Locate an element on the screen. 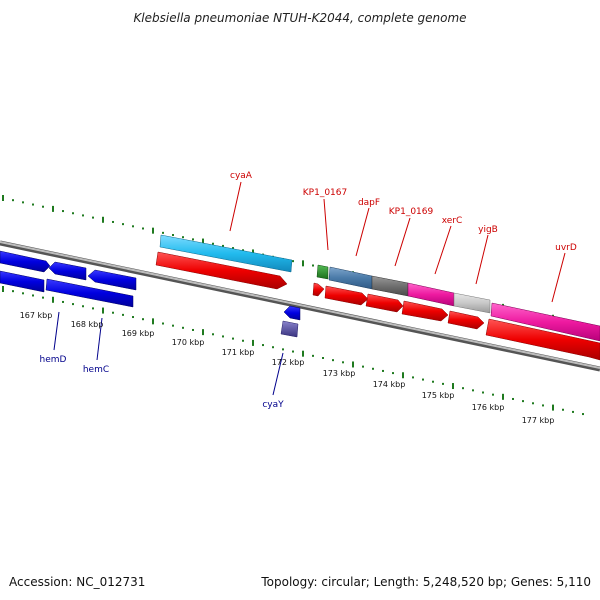  tick-label-176: 176 kbp is located at coordinates (488, 407).